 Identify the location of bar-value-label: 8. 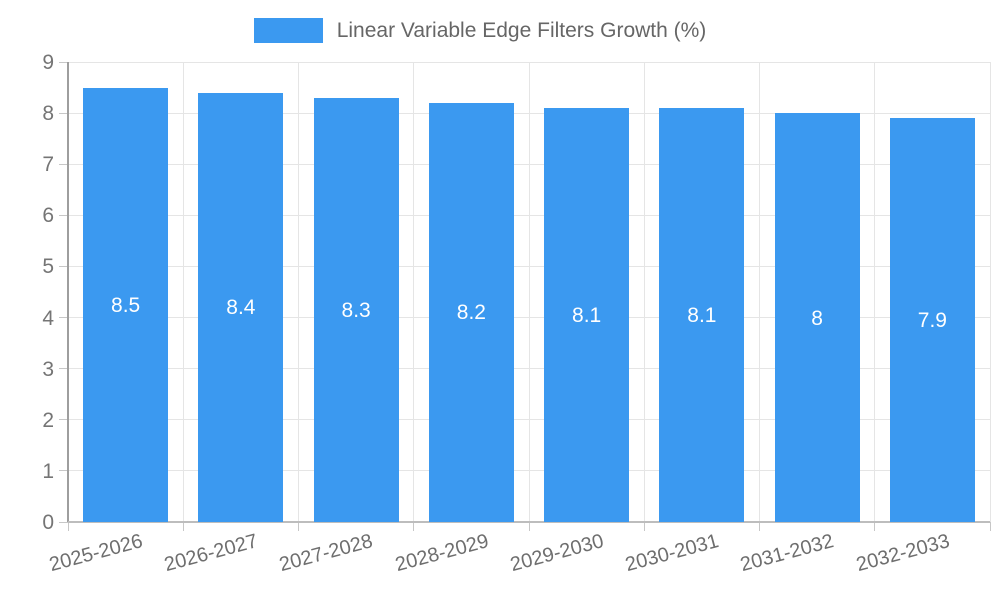
(817, 318).